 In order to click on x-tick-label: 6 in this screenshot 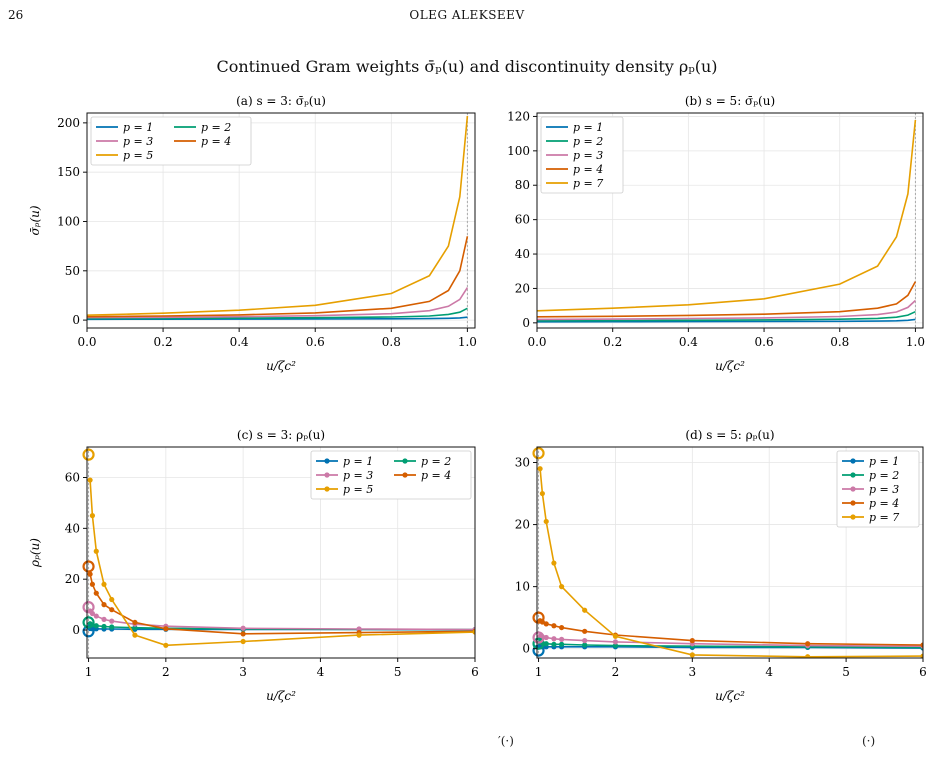, I will do `click(923, 672)`.